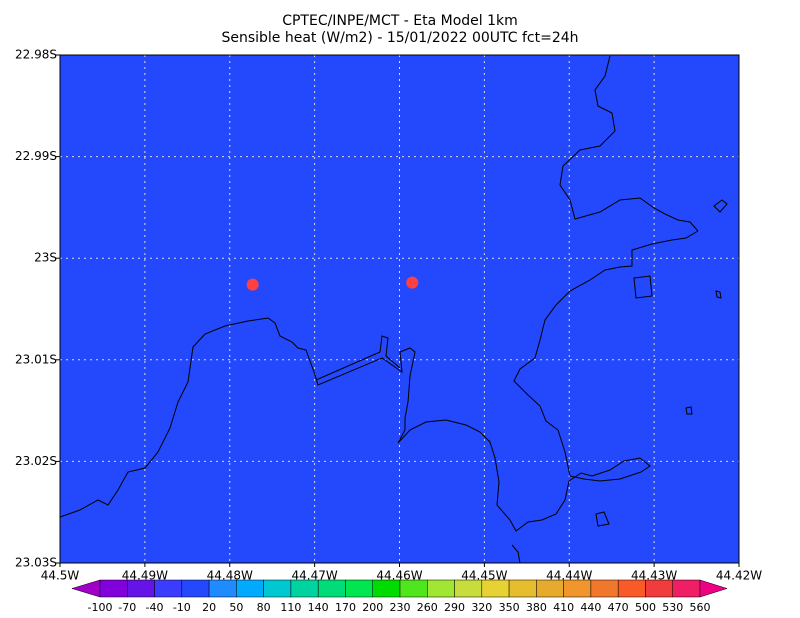 The height and width of the screenshot is (618, 800). What do you see at coordinates (230, 576) in the screenshot?
I see `lon-tick-label: 44.48W` at bounding box center [230, 576].